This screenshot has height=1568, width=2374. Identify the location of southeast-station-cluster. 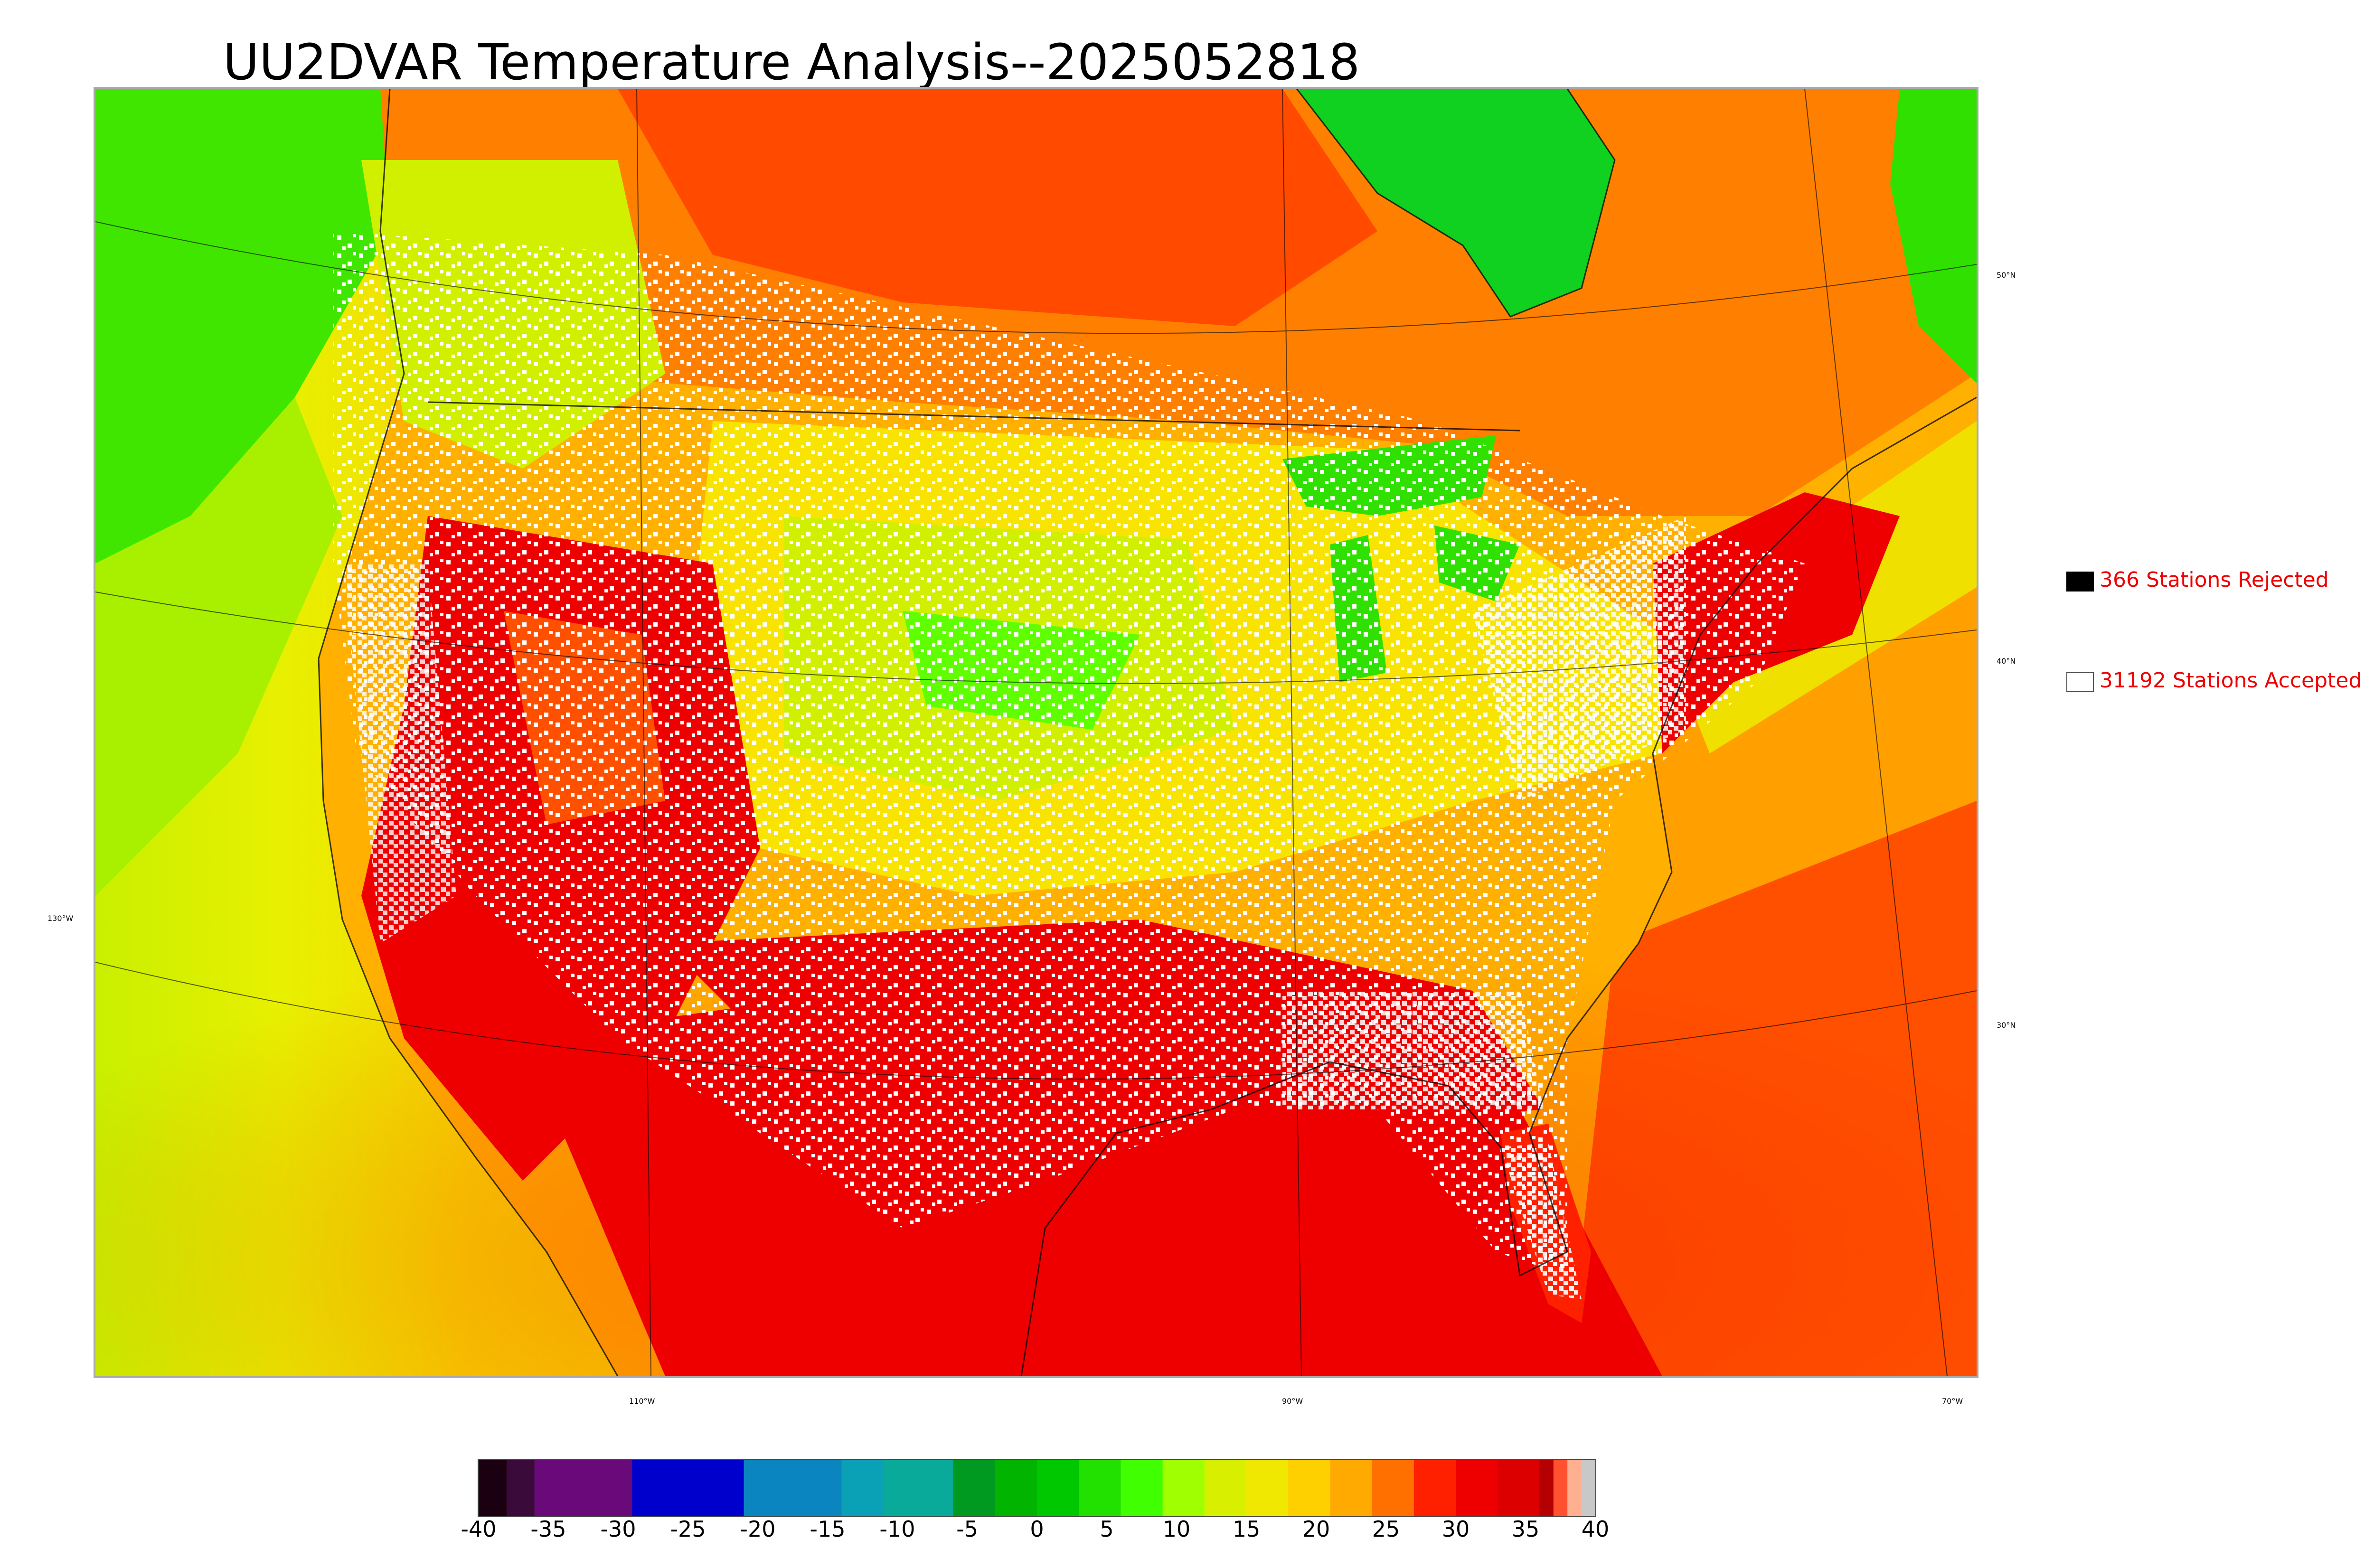
(1413, 1050).